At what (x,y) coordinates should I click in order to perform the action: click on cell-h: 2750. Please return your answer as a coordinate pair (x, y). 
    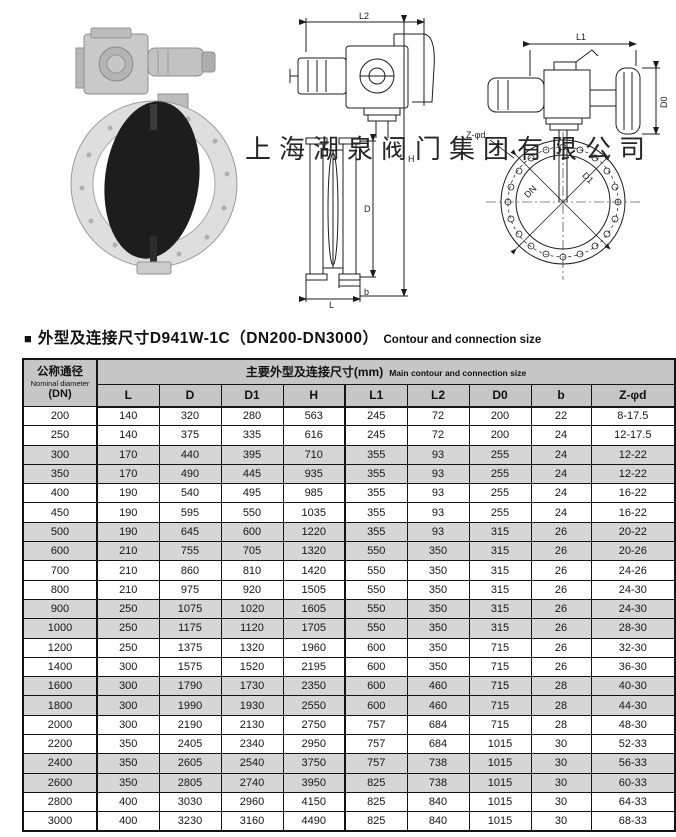
    Looking at the image, I should click on (314, 725).